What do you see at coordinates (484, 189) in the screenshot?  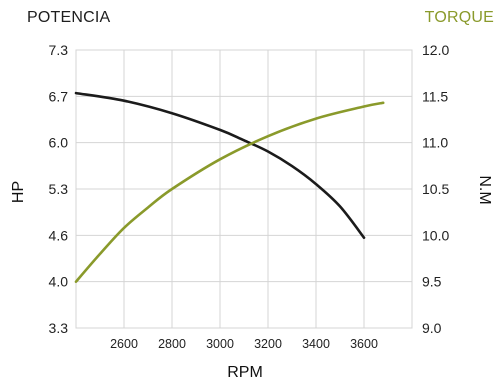 I see `right-axis-label: N.M` at bounding box center [484, 189].